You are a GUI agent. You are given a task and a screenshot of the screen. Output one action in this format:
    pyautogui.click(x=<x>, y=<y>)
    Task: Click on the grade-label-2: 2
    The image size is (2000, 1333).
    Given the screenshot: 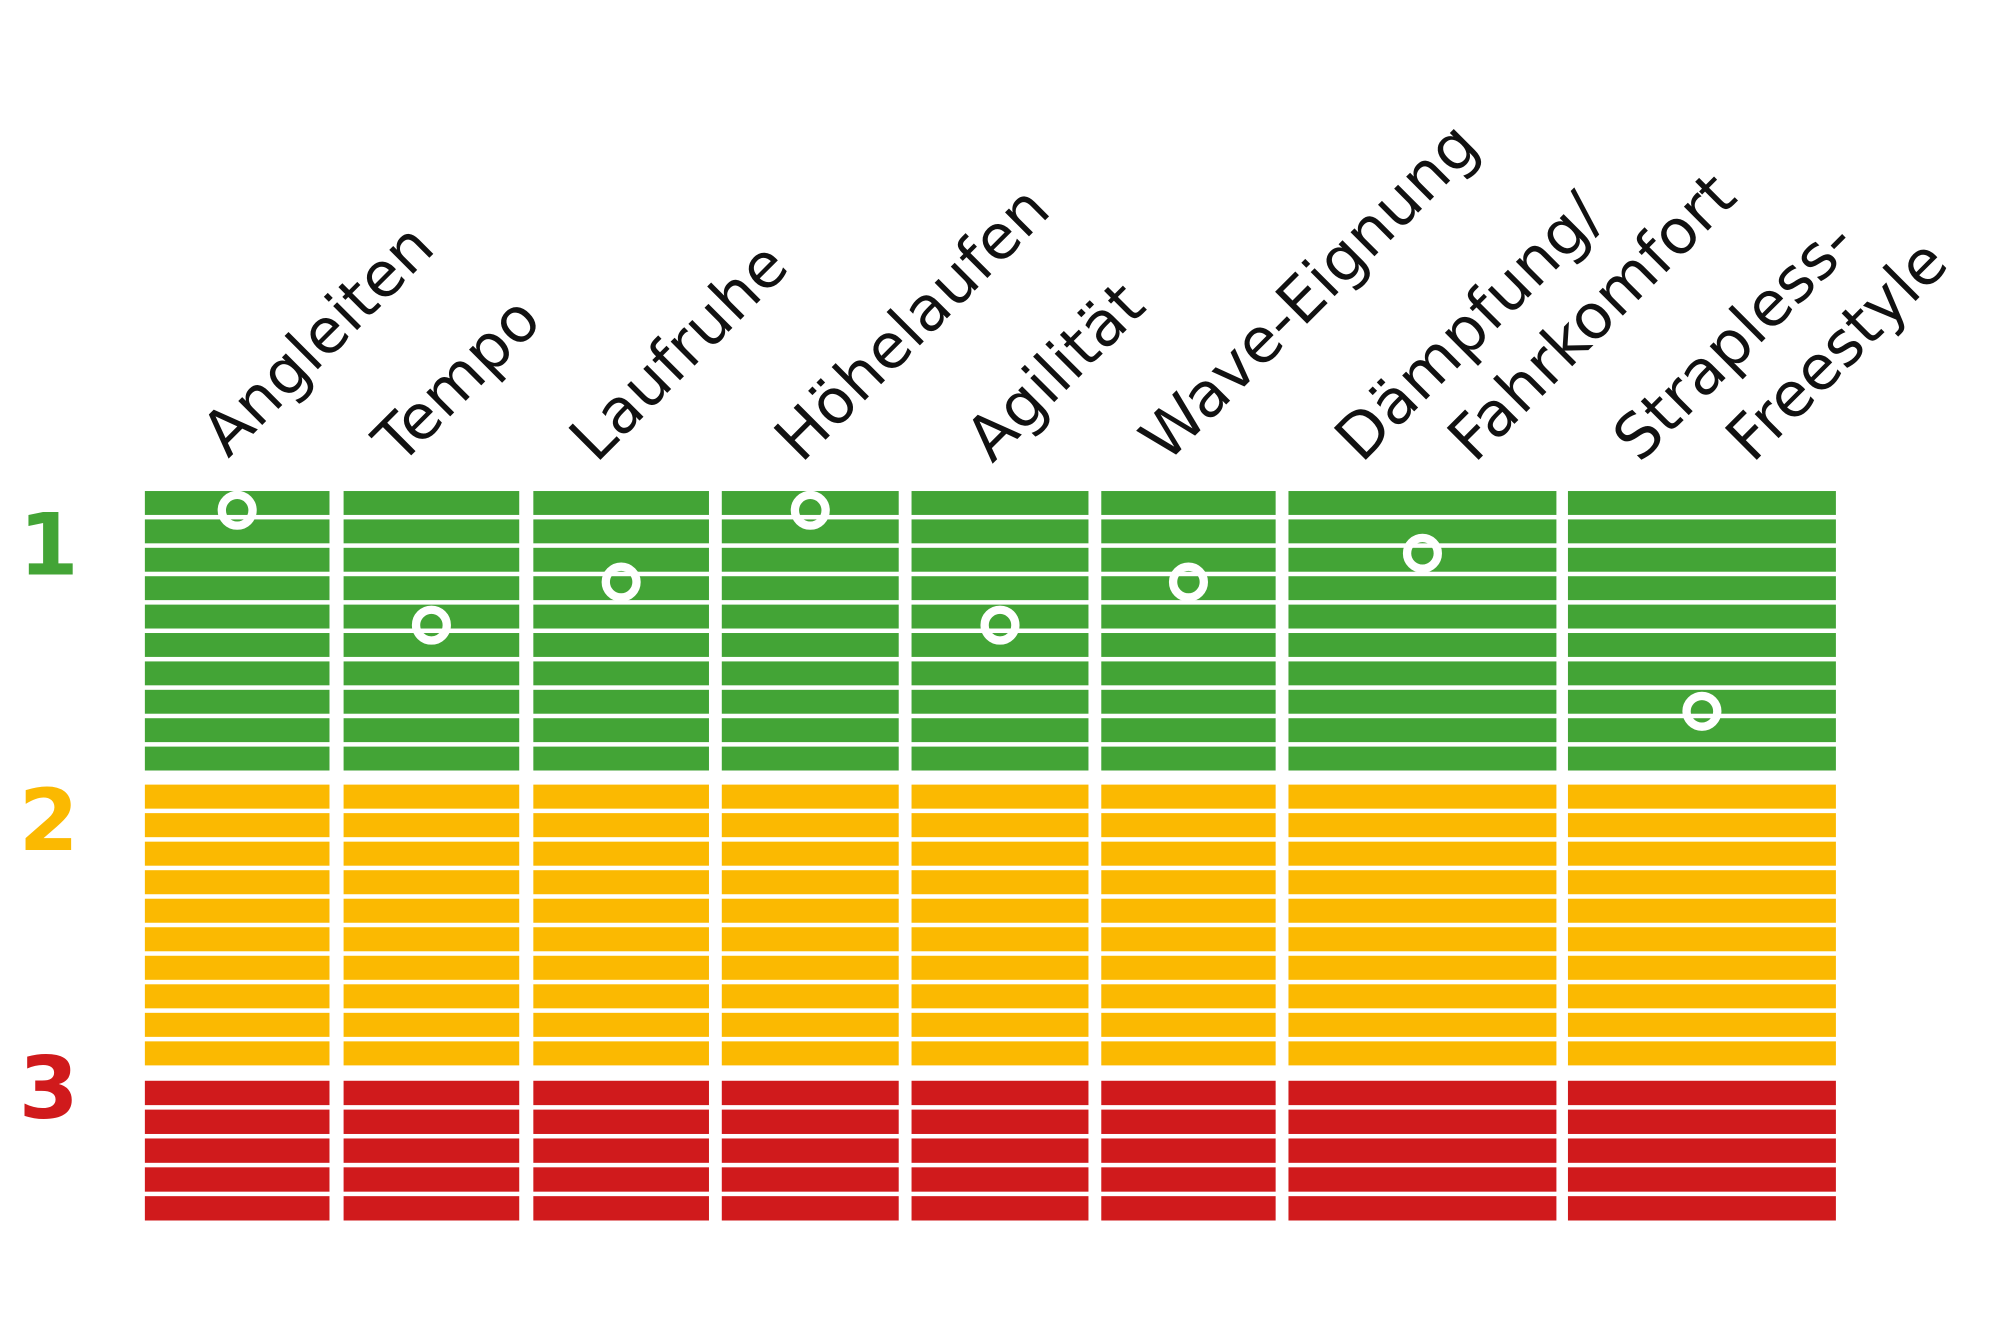 What is the action you would take?
    pyautogui.click(x=49, y=821)
    